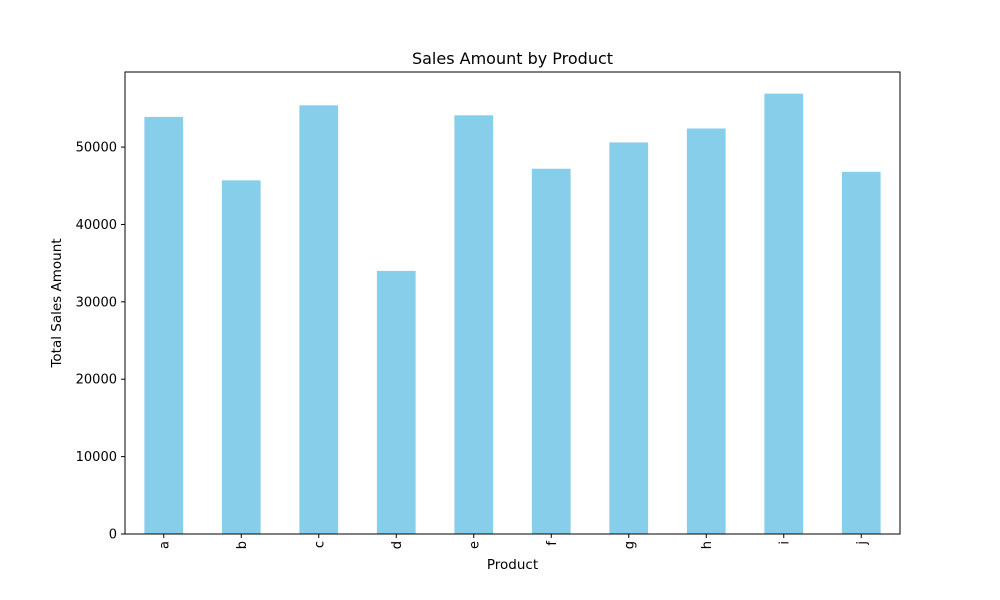  I want to click on y-tick-label: 50000, so click(96, 148).